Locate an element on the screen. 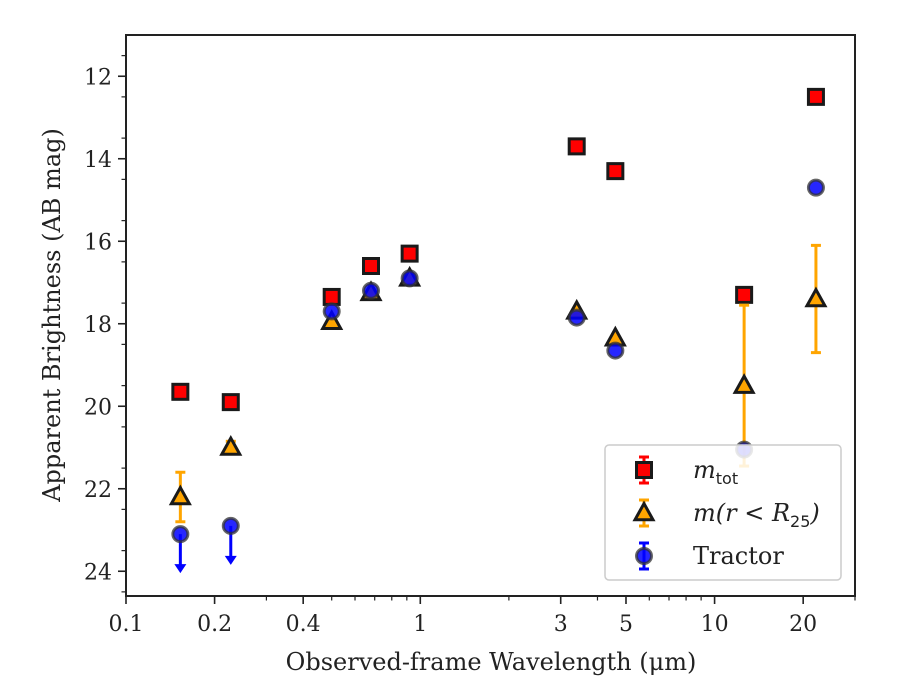  y-tick-label: 22 is located at coordinates (98, 490).